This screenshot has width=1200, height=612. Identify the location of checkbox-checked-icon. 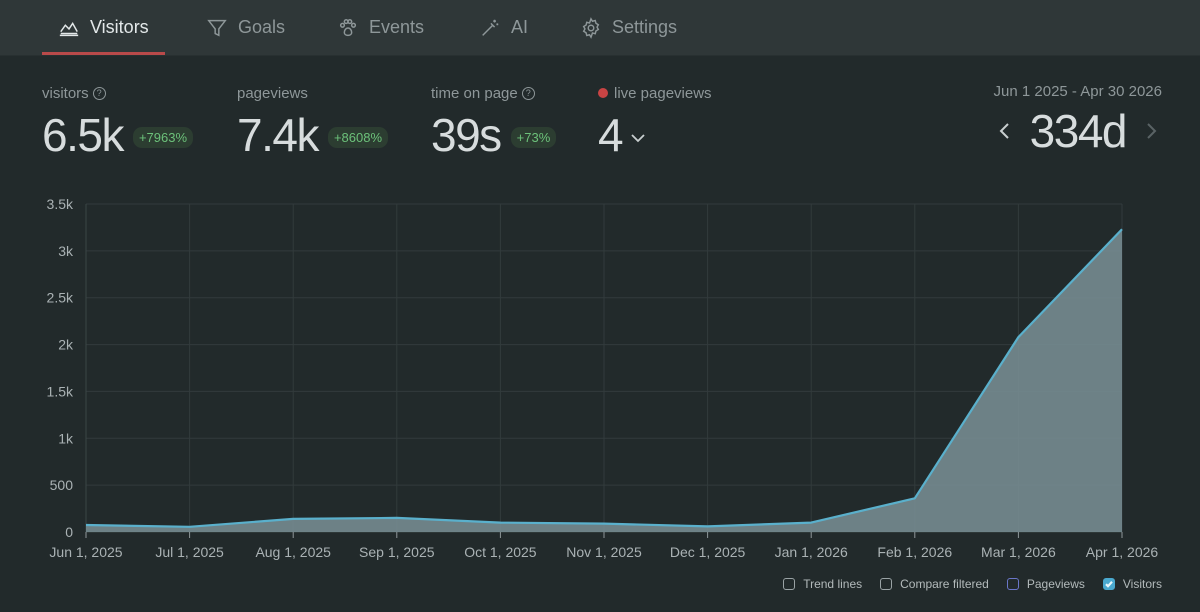
(1108, 584).